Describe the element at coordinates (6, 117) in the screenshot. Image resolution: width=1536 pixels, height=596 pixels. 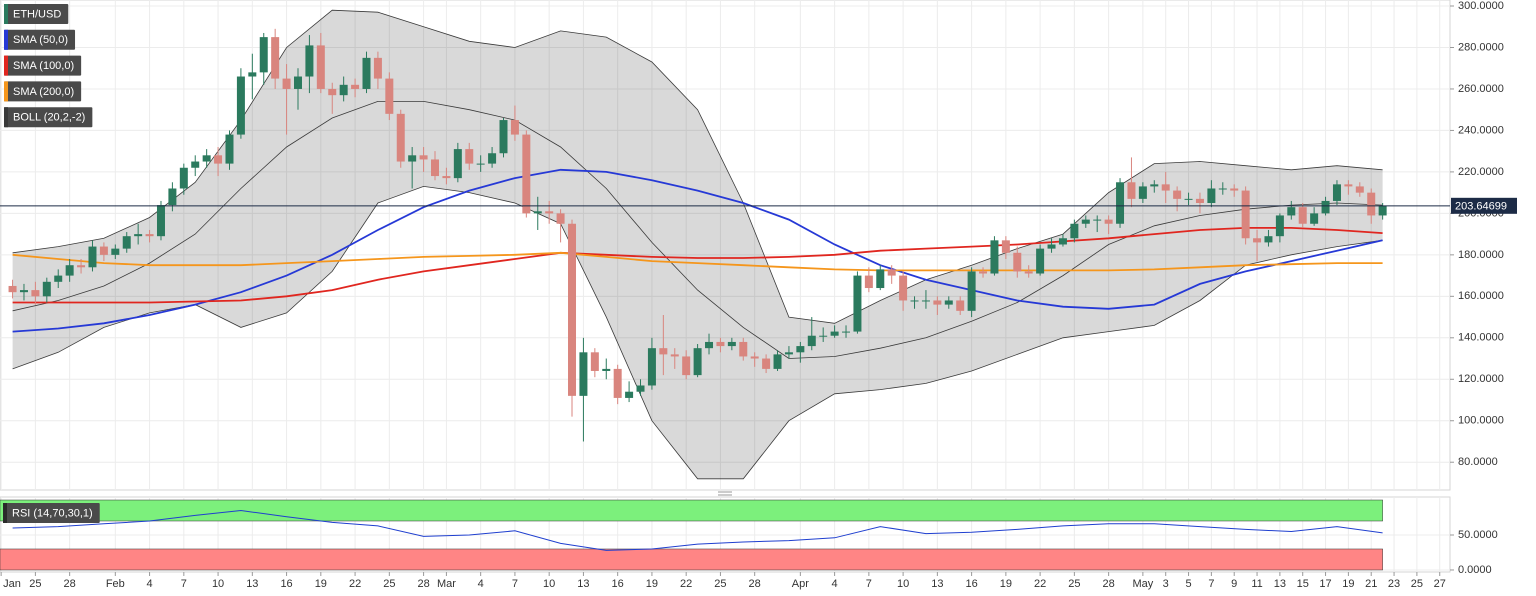
I see `legend-swatch` at that location.